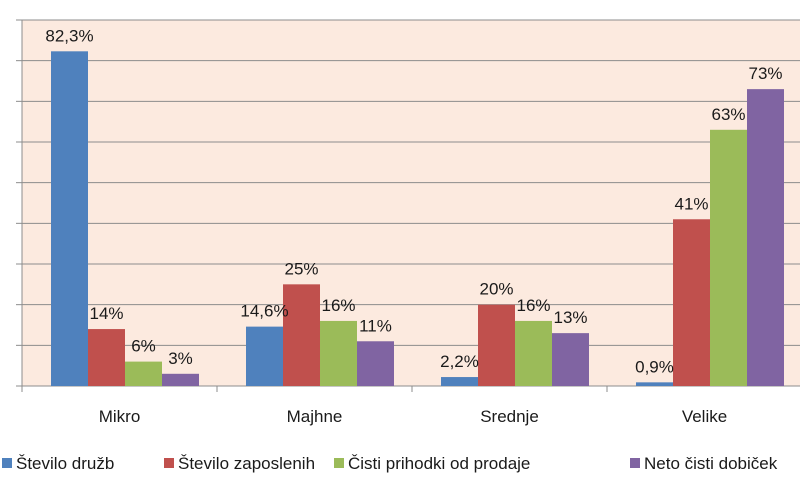 The image size is (800, 500). Describe the element at coordinates (69, 35) in the screenshot. I see `data-label: 82,3%` at that location.